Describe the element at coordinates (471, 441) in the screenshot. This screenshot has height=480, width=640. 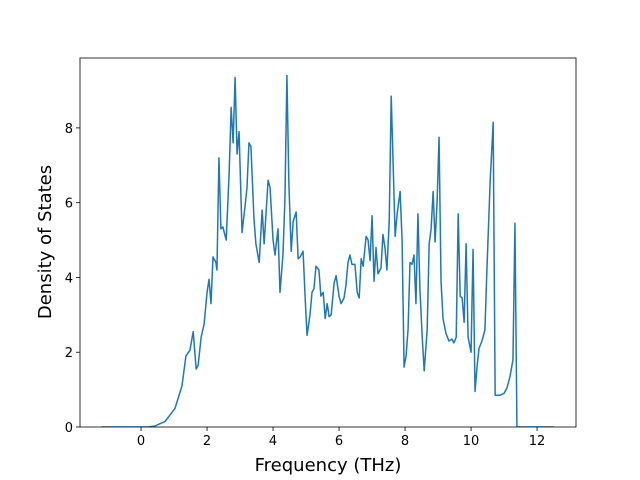
I see `x-tick-label: 10` at that location.